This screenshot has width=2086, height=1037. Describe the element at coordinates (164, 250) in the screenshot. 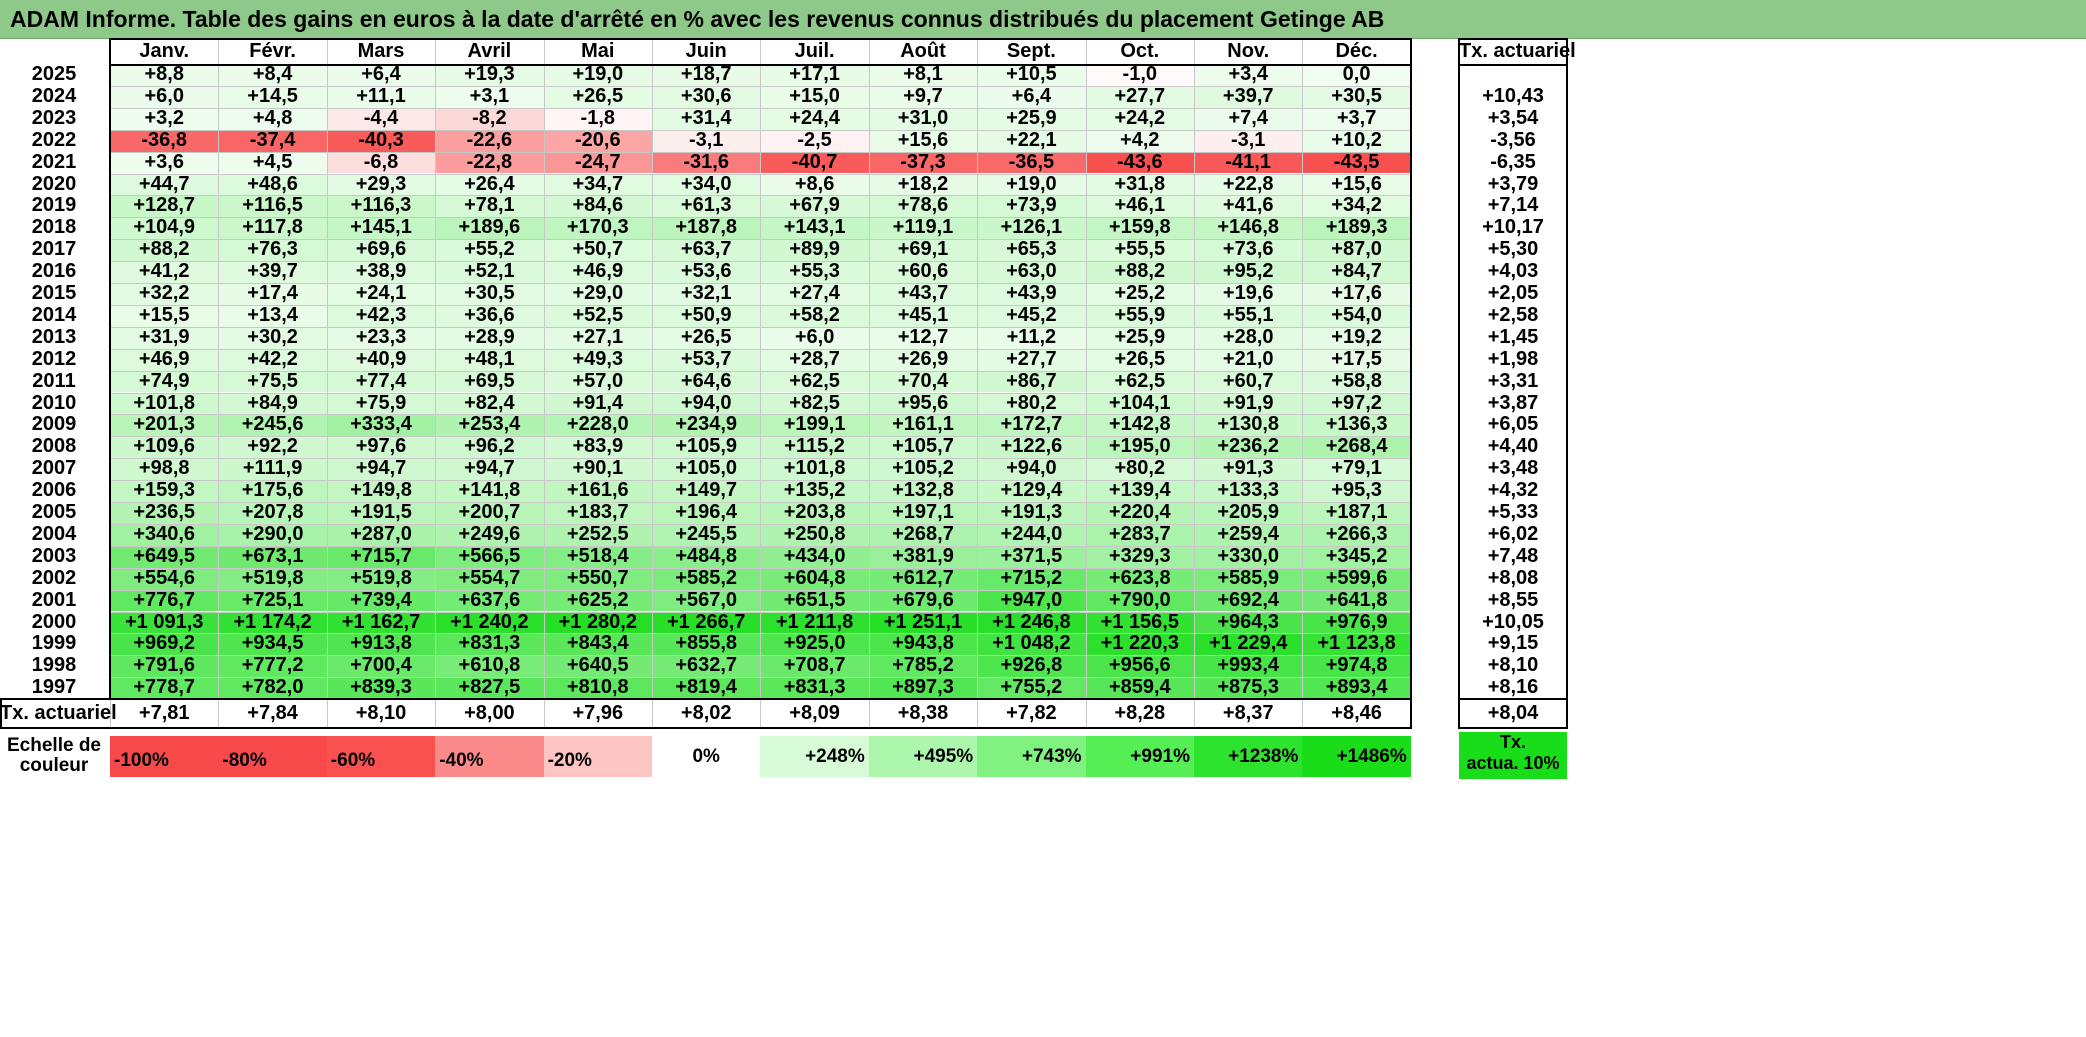

I see `gain-cell: +88,2` at that location.